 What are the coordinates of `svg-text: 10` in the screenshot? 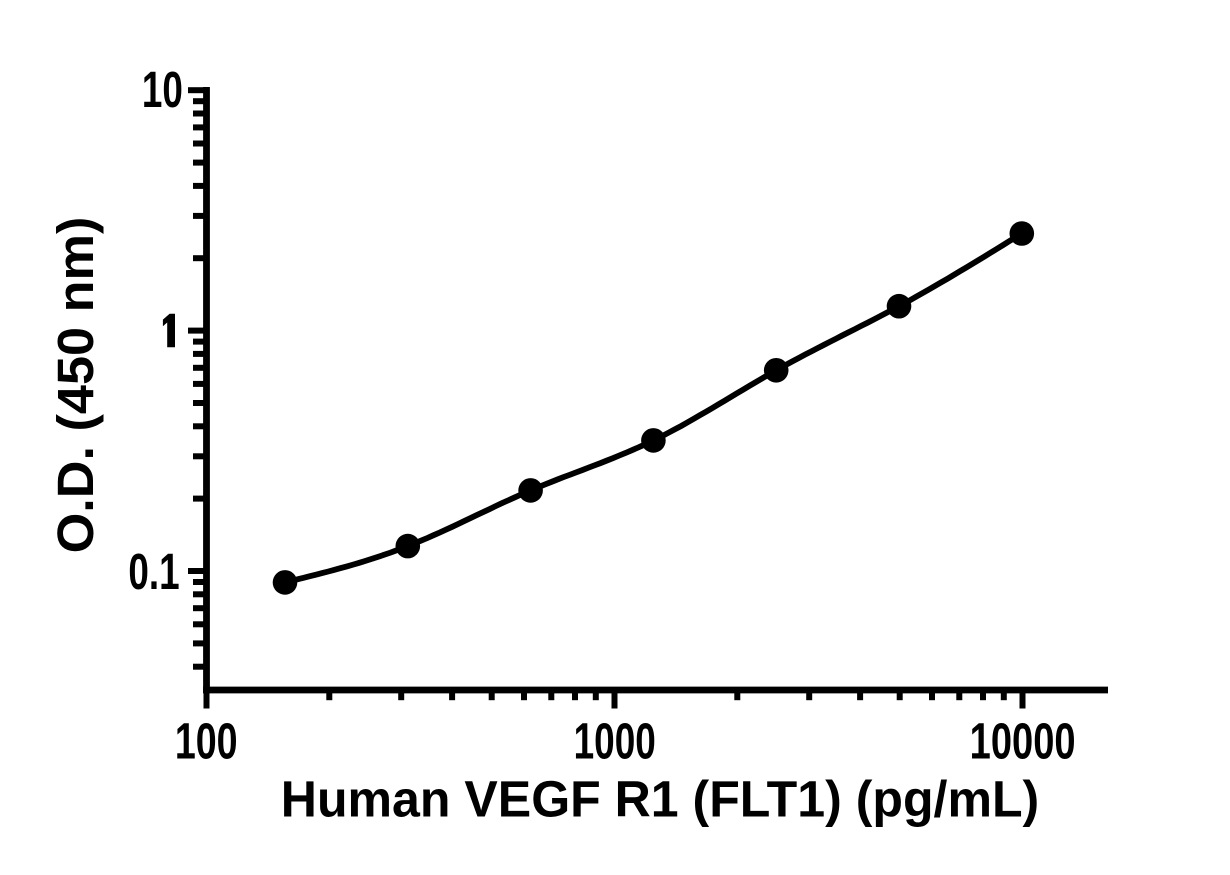 It's located at (162, 90).